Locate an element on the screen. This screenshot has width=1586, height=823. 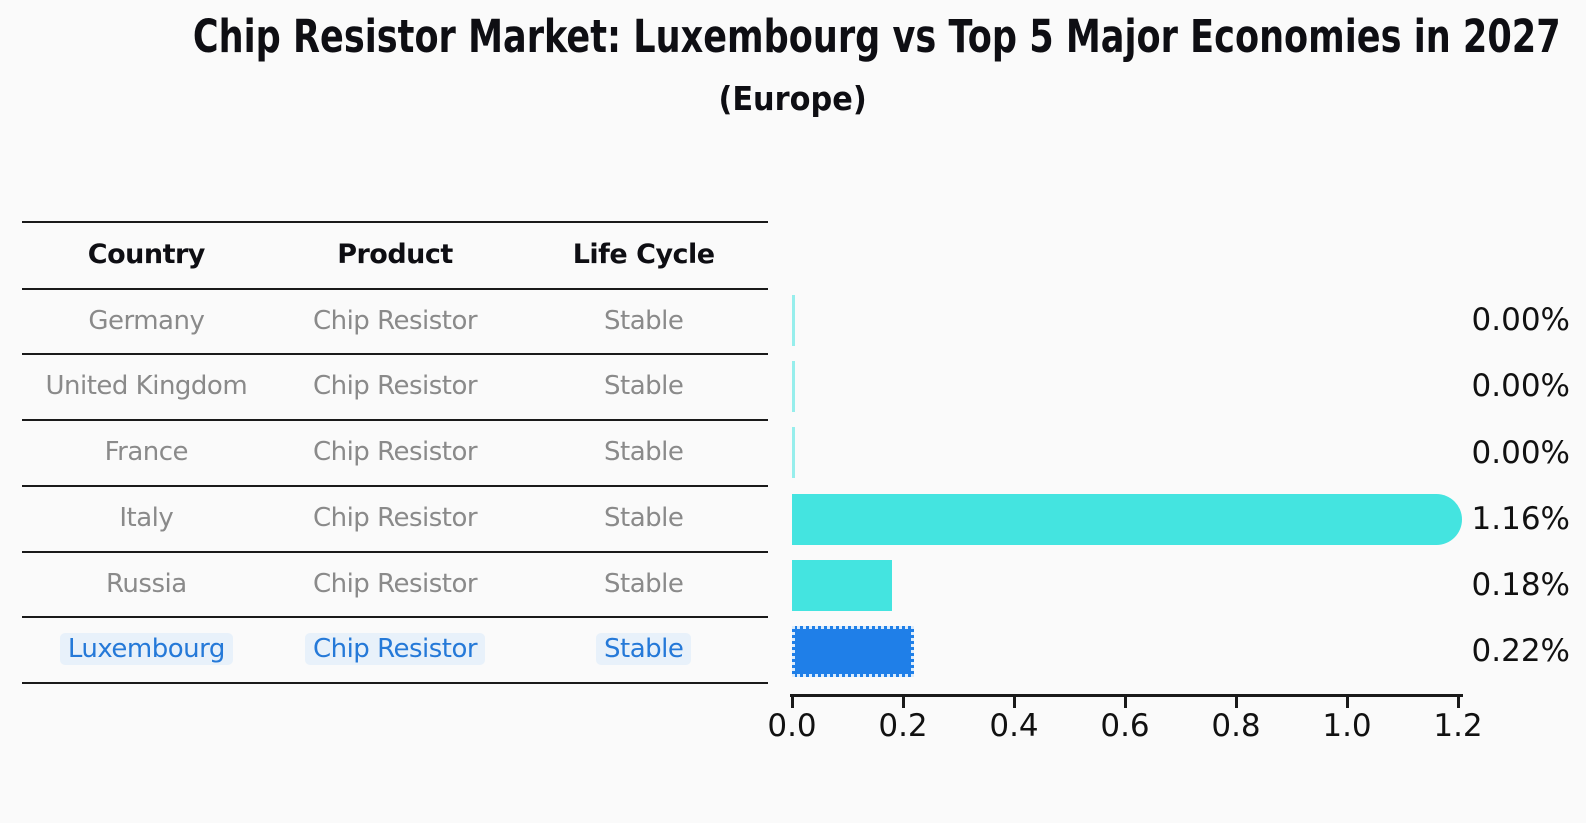
table-row-germany: Germany Chip Resistor Stable is located at coordinates (395, 323).